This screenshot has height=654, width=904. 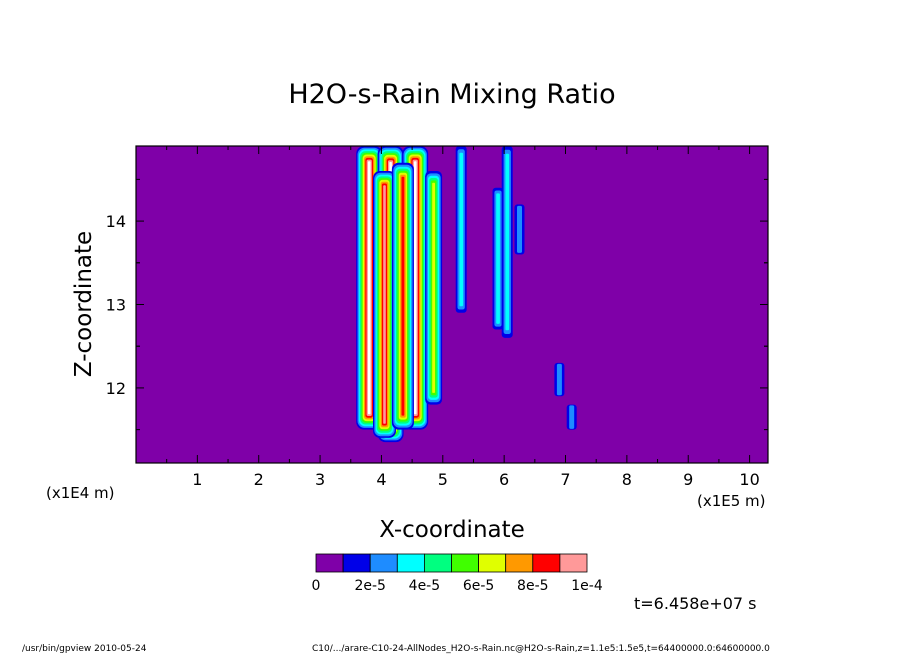 What do you see at coordinates (457, 586) in the screenshot?
I see `colorbar-labels: 0 2e-5 4e-5 6e-5 8e-5 1e-4` at bounding box center [457, 586].